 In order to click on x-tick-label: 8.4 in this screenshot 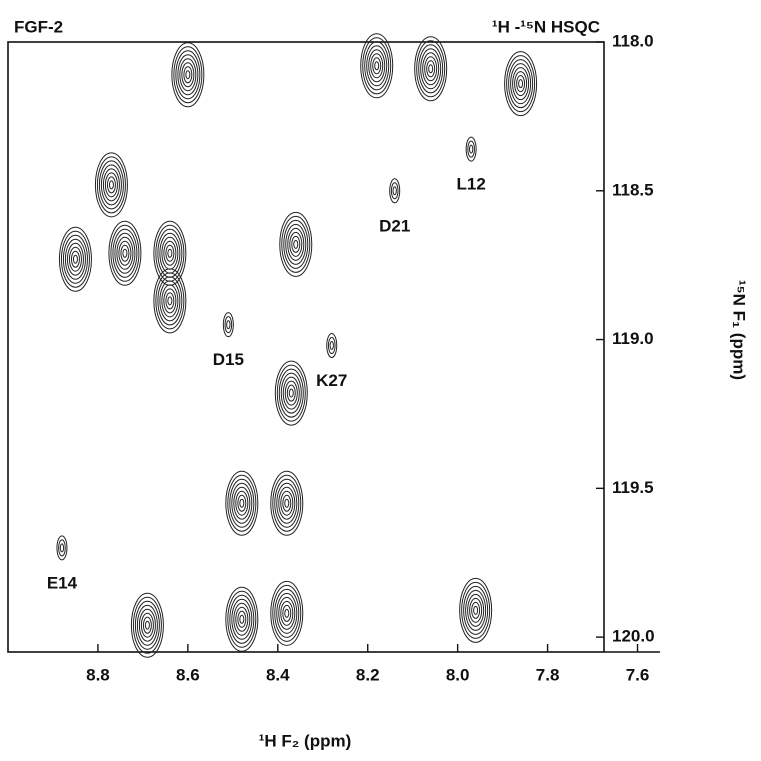, I will do `click(278, 674)`.